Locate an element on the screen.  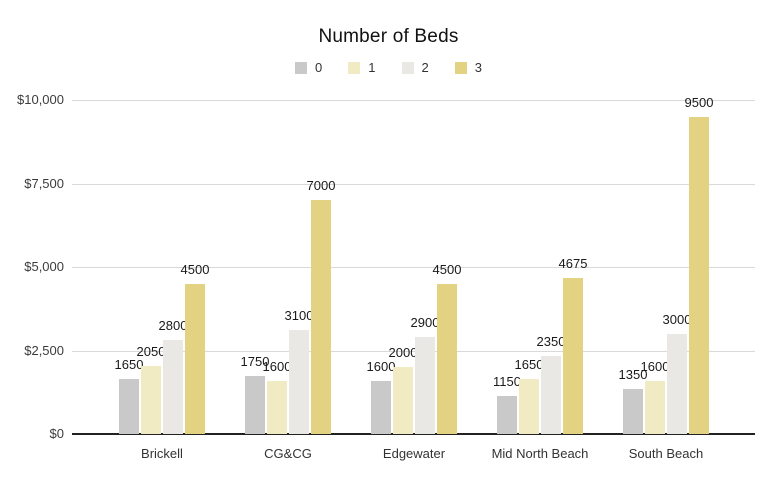
y-tick-label: $7,500 is located at coordinates (44, 183).